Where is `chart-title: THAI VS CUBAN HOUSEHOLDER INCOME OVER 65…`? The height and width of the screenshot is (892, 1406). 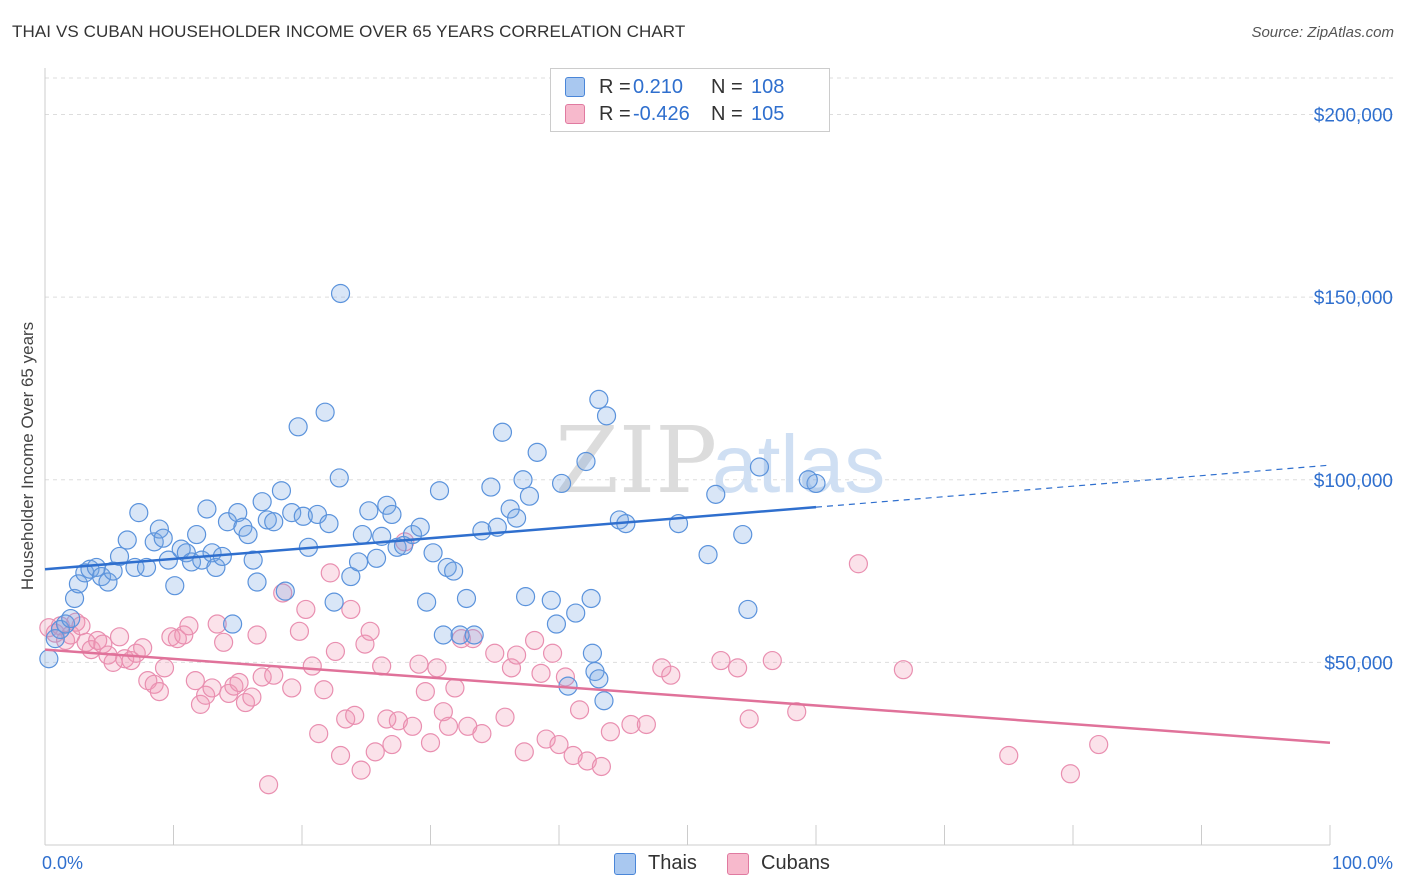
chart-title: THAI VS CUBAN HOUSEHOLDER INCOME OVER 65… is located at coordinates (349, 31).